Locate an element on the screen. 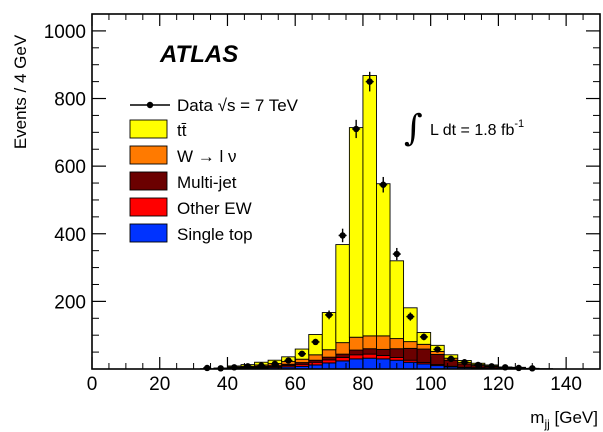 This screenshot has height=432, width=603. legend-item-data: Data √s = 7 TeV is located at coordinates (214, 105).